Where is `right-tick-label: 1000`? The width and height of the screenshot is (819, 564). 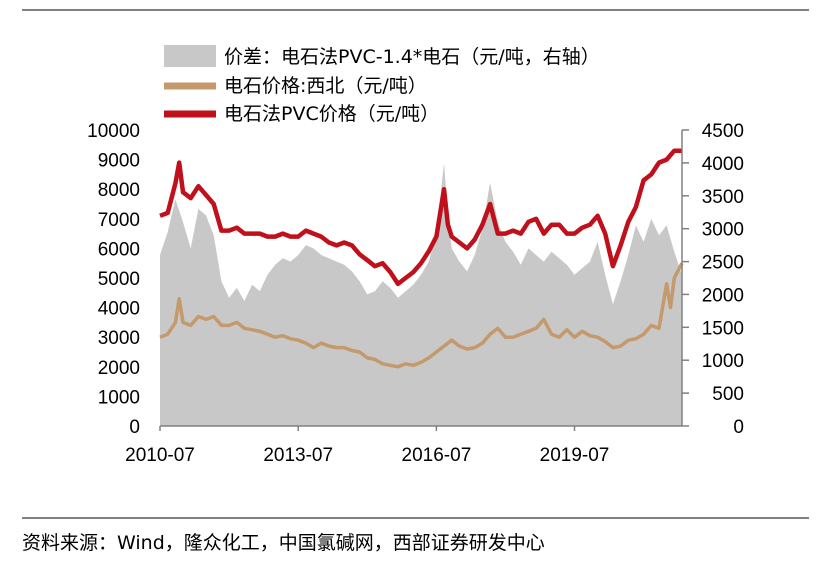
right-tick-label: 1000 is located at coordinates (723, 361).